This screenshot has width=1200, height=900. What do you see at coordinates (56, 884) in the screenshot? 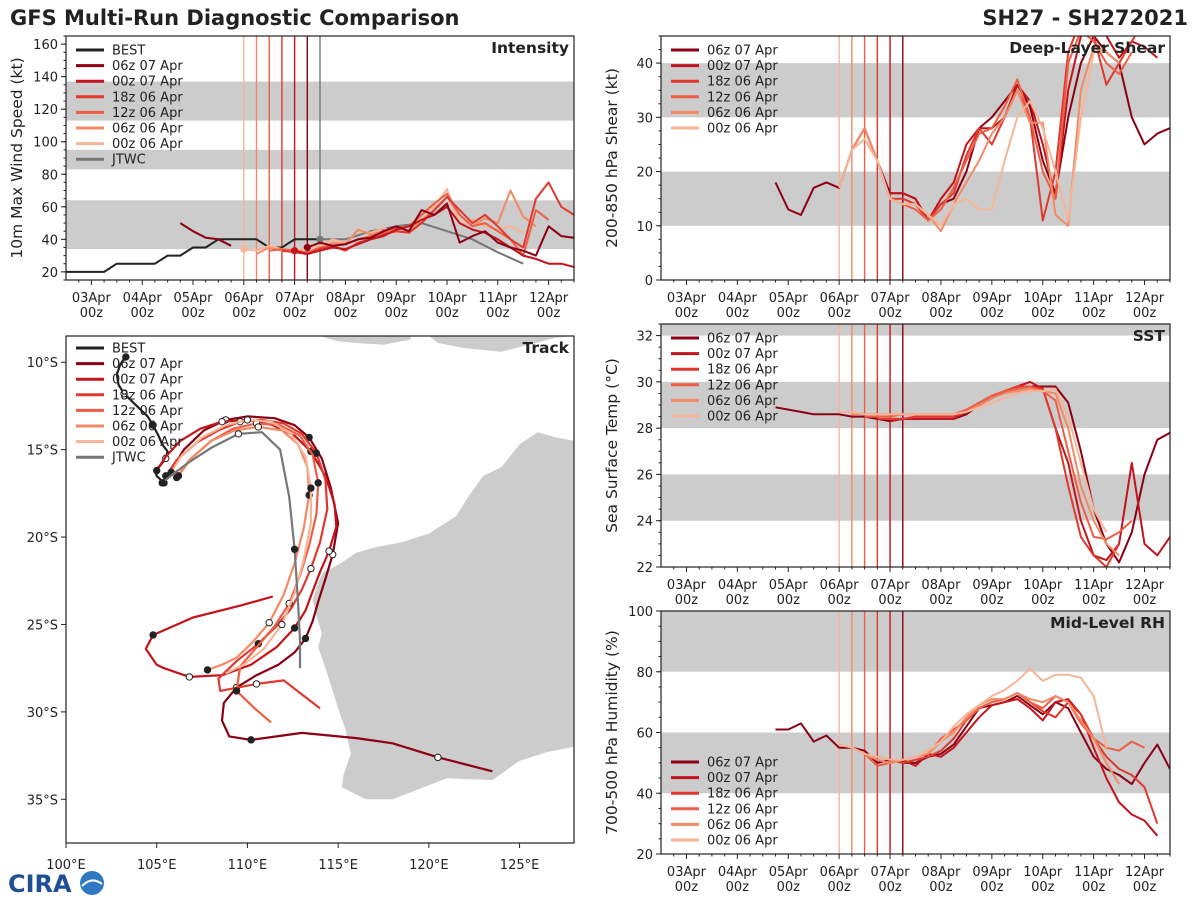
I see `cira-logo: CIRA` at bounding box center [56, 884].